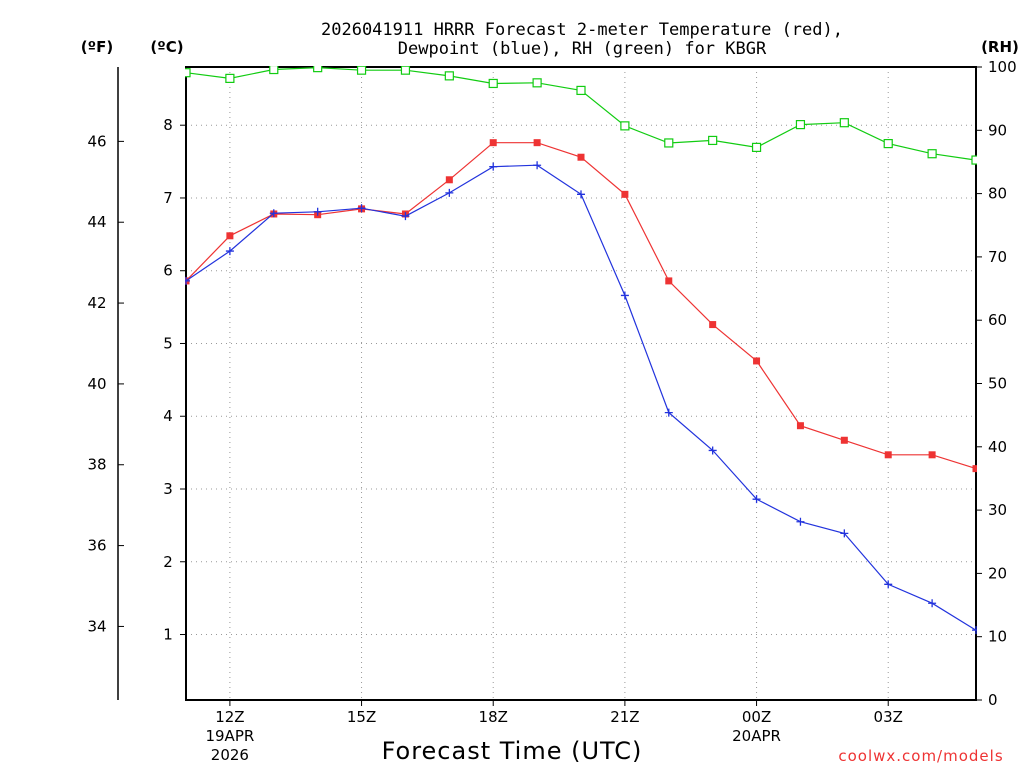 This screenshot has height=768, width=1024. What do you see at coordinates (166, 47) in the screenshot?
I see `celsius-unit-label: (ºC)` at bounding box center [166, 47].